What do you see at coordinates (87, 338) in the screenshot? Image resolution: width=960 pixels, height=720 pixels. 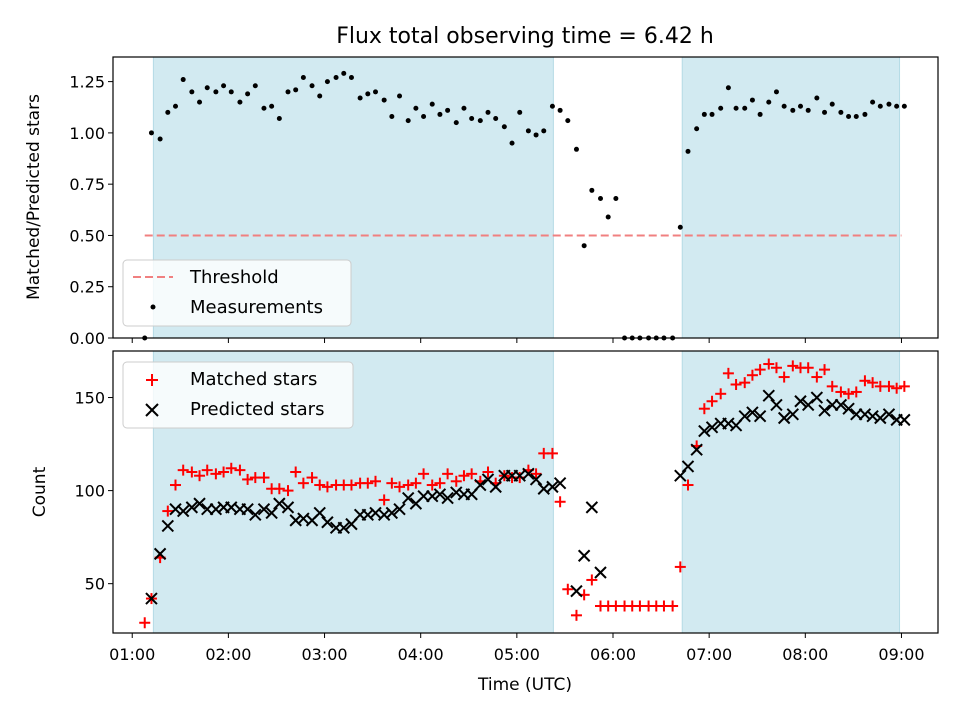 I see `y-tick-label: 0.00` at bounding box center [87, 338].